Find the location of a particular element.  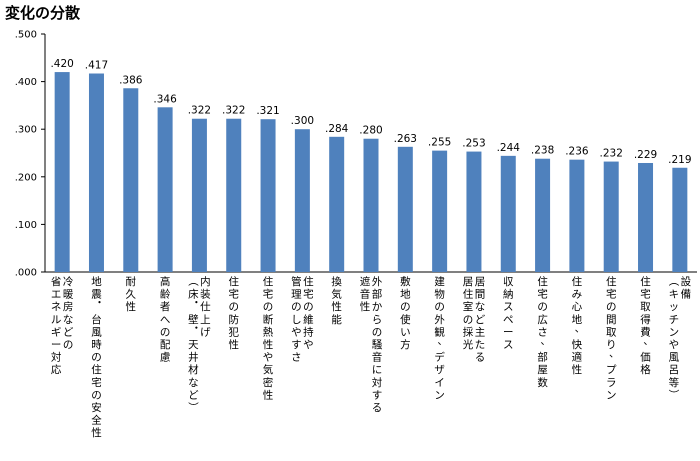

category-label-char: ル is located at coordinates (56, 320).